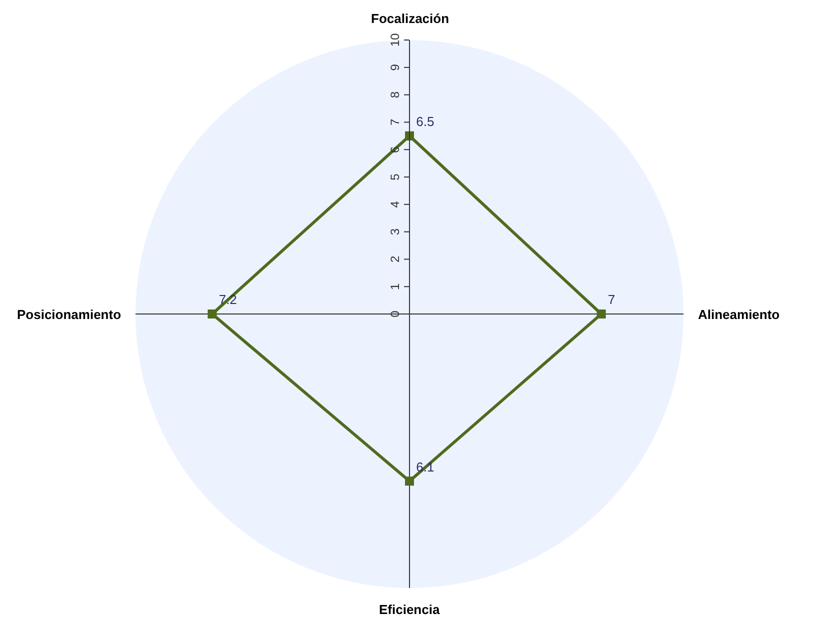 The width and height of the screenshot is (819, 628). I want to click on y-tick-label: 2, so click(395, 259).